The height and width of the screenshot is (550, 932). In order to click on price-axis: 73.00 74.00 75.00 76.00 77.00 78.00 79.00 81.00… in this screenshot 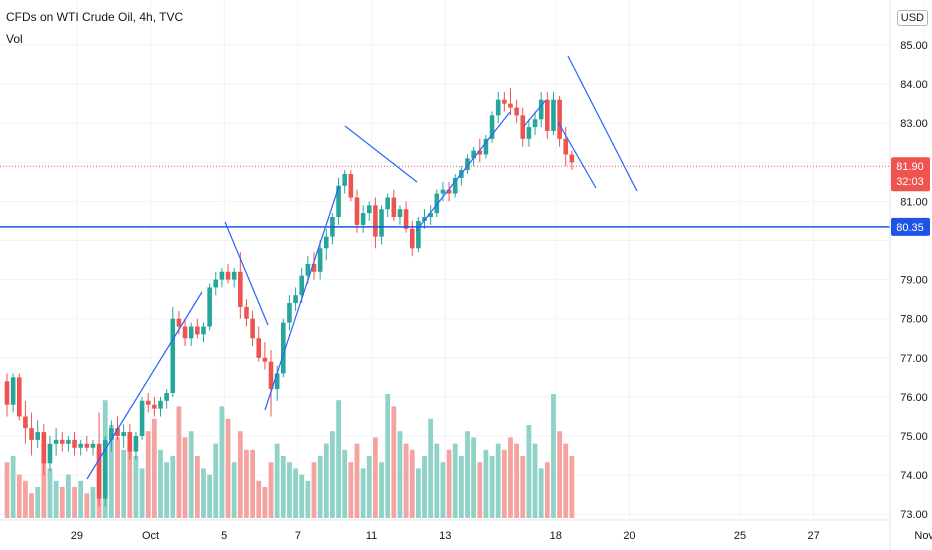, I will do `click(909, 275)`.